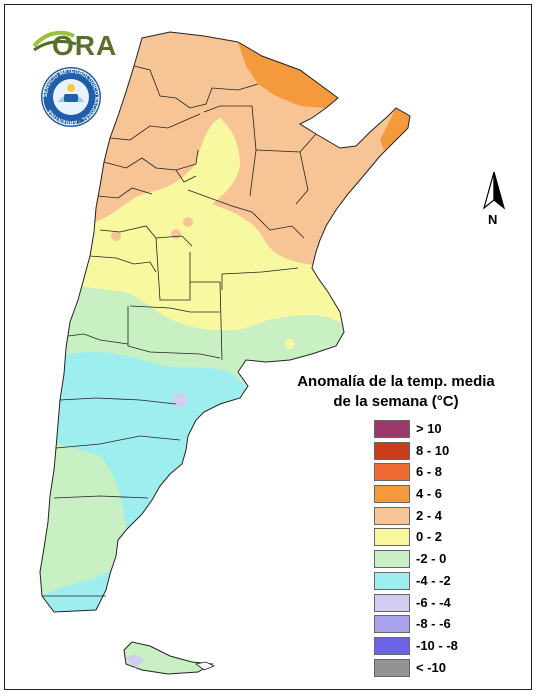 This screenshot has width=538, height=696. What do you see at coordinates (449, 538) in the screenshot?
I see `legend-item: 0 - 2` at bounding box center [449, 538].